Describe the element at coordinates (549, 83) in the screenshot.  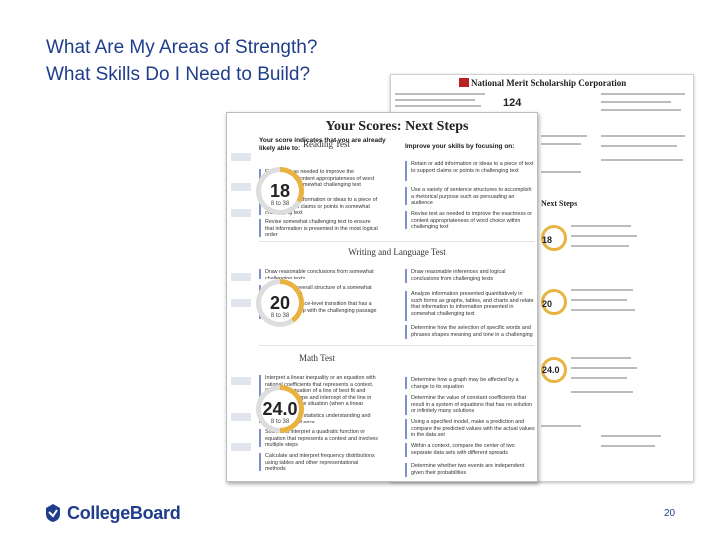
I see `back-page-header: National Merit Scholarship Corporation` at that location.